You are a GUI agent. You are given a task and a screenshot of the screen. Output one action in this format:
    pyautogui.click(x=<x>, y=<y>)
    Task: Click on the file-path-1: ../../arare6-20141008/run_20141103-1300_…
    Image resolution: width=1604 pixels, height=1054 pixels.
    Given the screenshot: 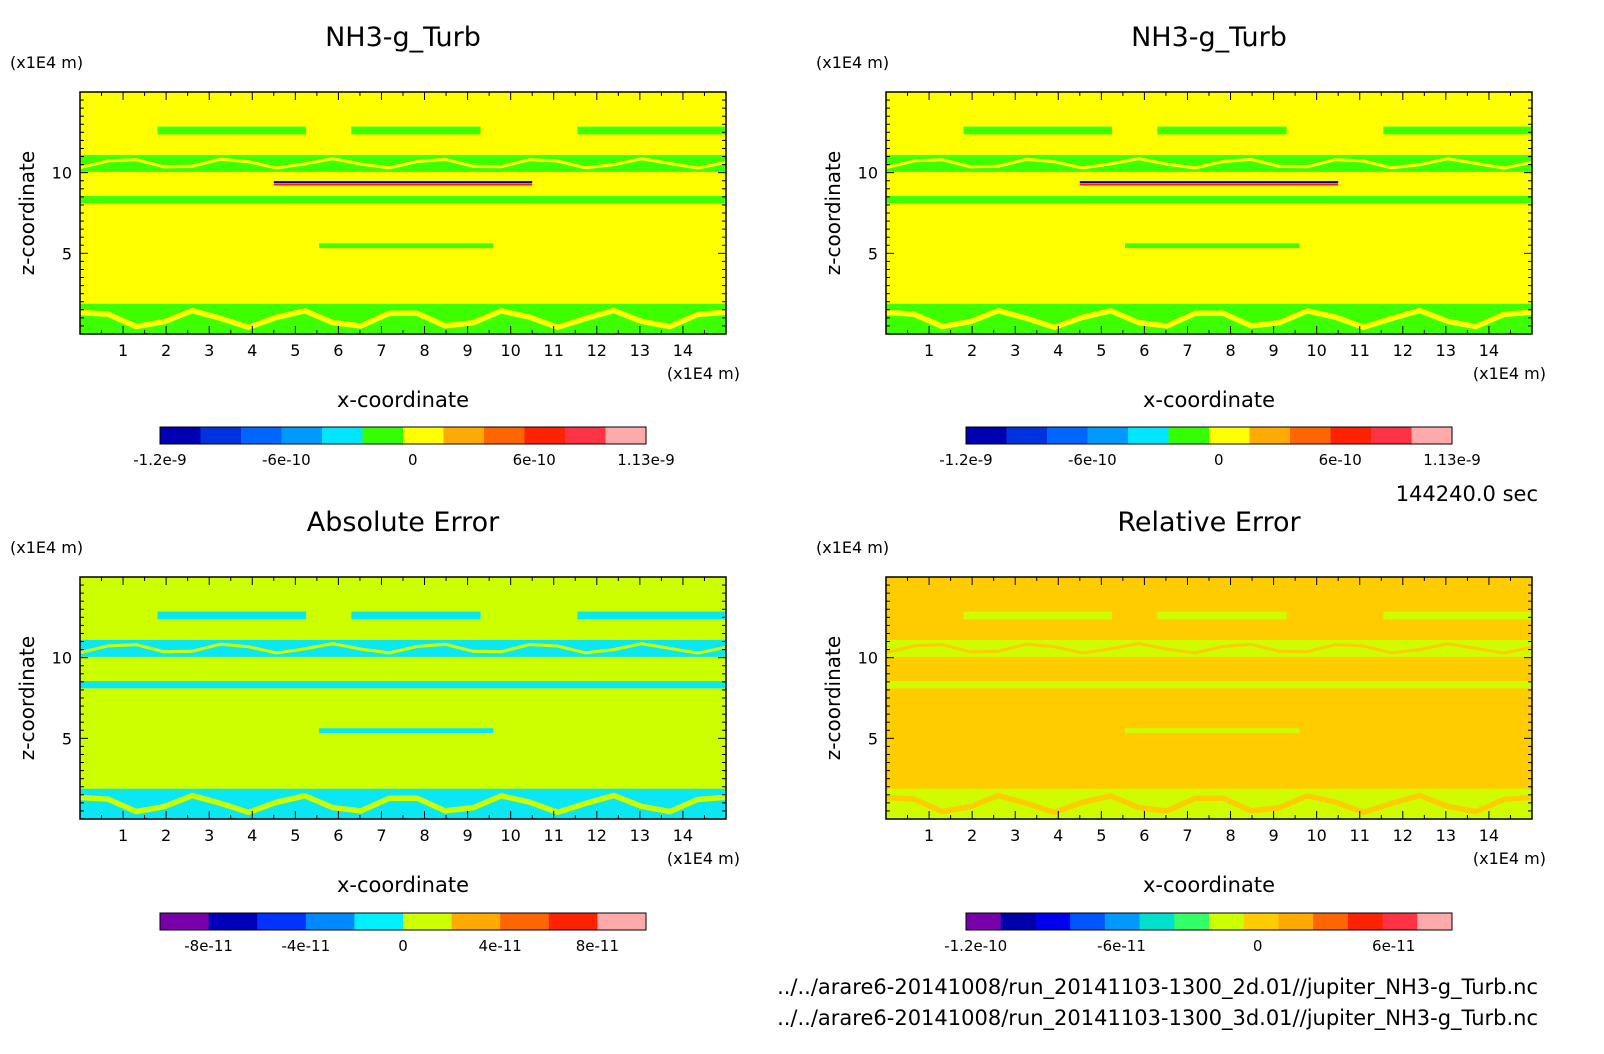 What is the action you would take?
    pyautogui.click(x=1157, y=987)
    